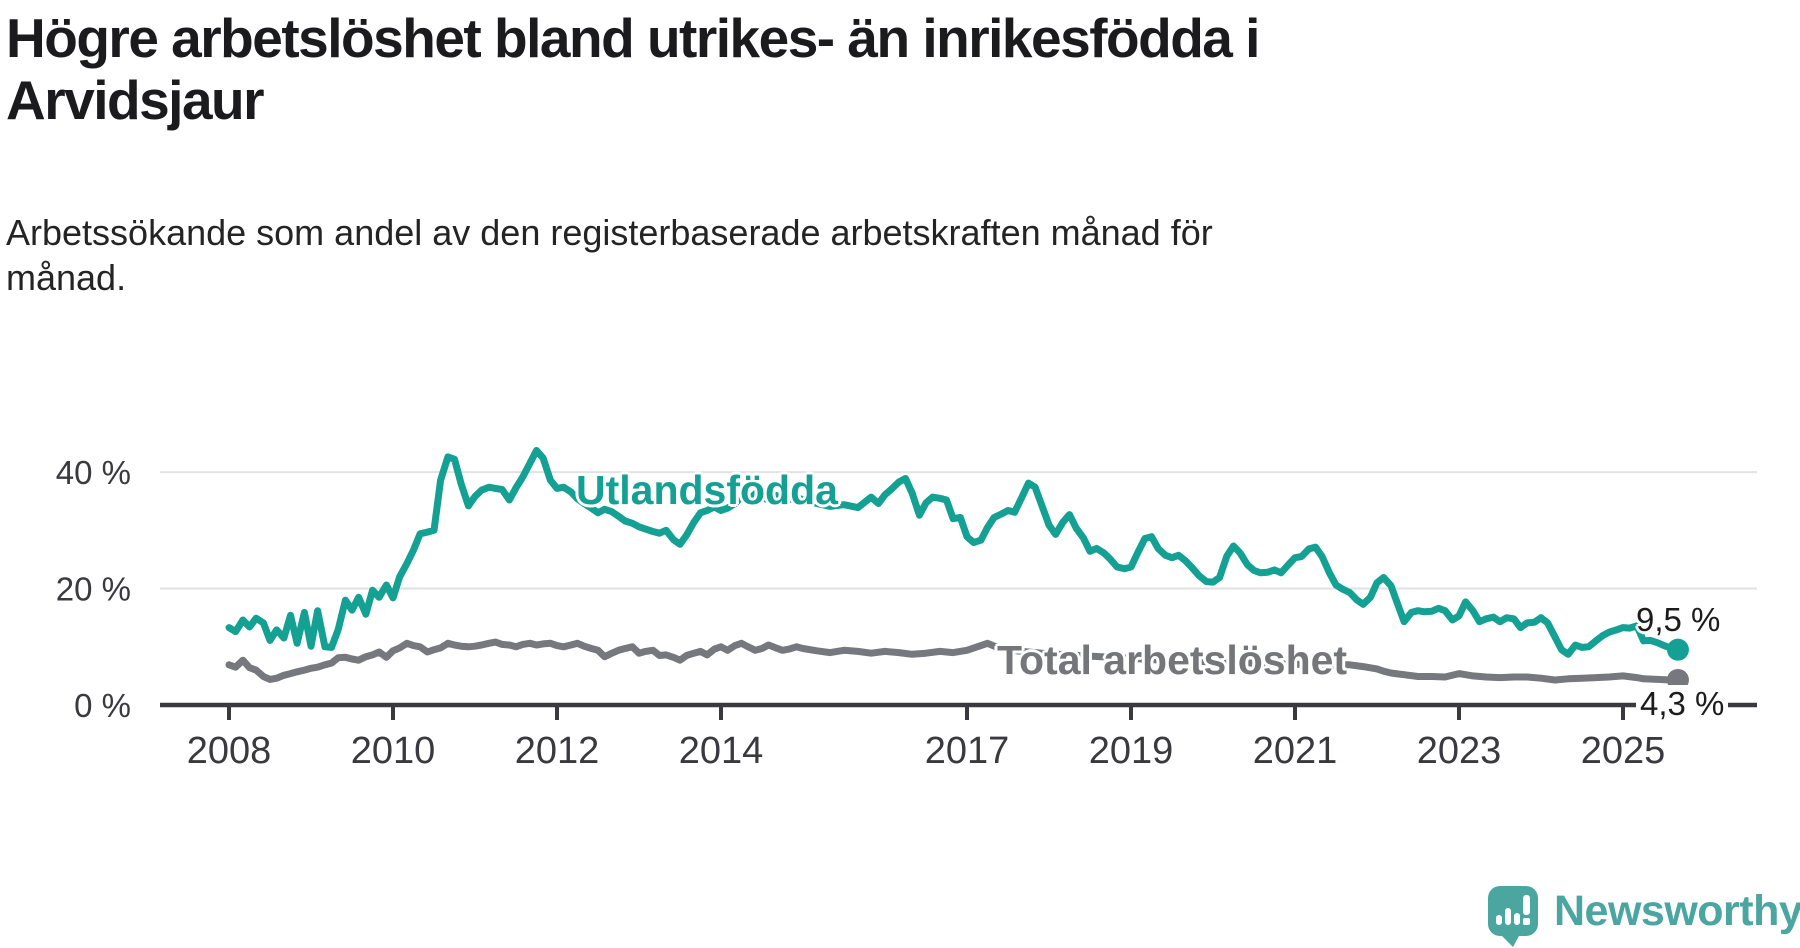  Describe the element at coordinates (1510, 940) in the screenshot. I see `speech-bubble-tail` at that location.